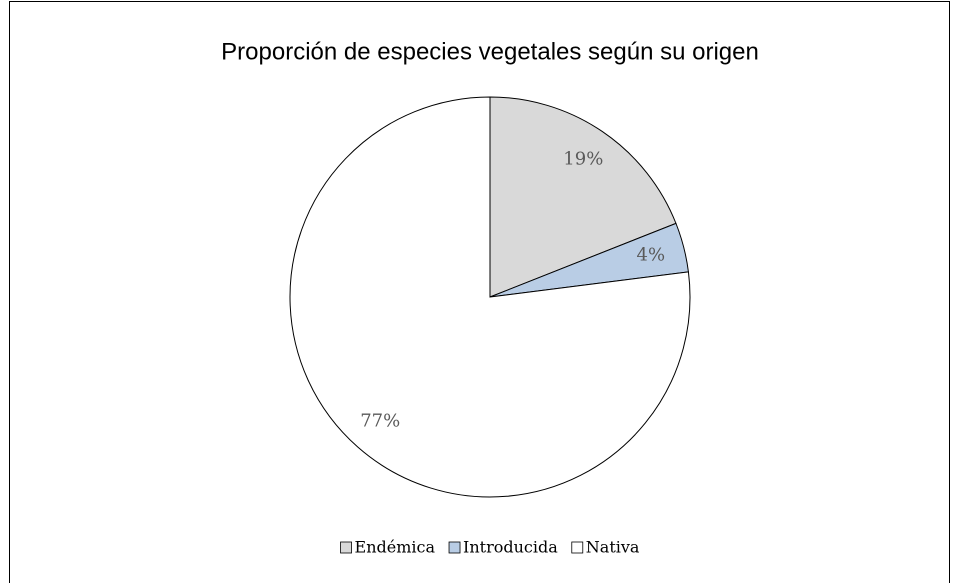 This screenshot has width=959, height=583. What do you see at coordinates (583, 197) in the screenshot?
I see `pie-slice` at bounding box center [583, 197].